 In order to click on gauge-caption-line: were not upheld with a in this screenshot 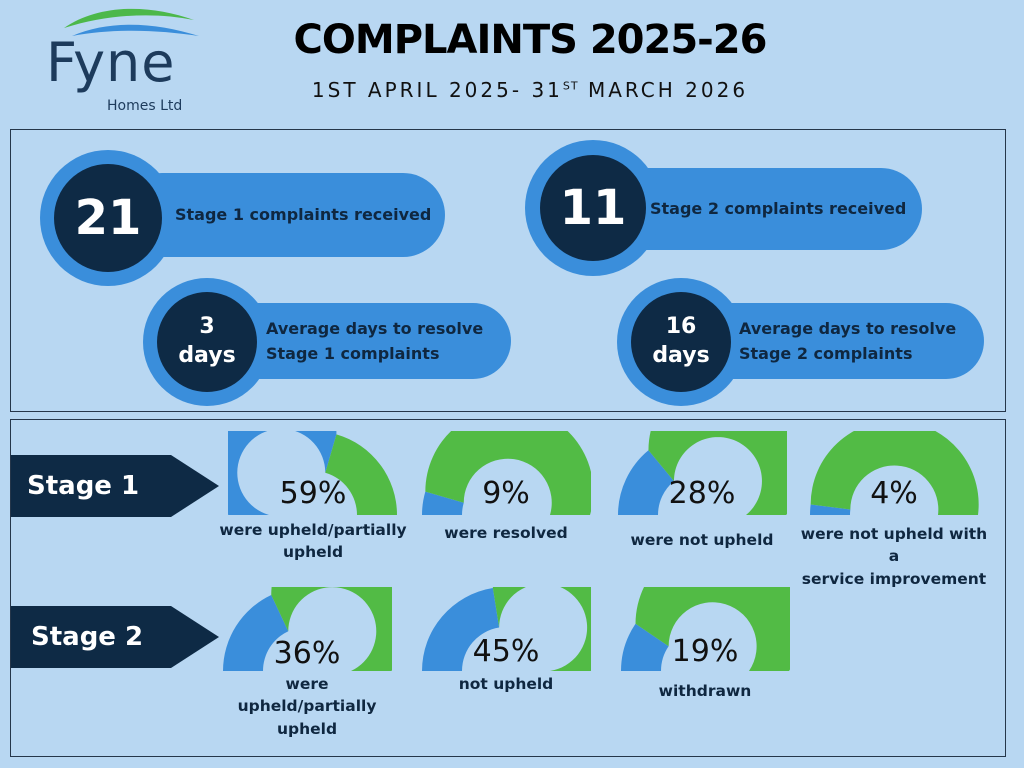, I will do `click(894, 545)`.